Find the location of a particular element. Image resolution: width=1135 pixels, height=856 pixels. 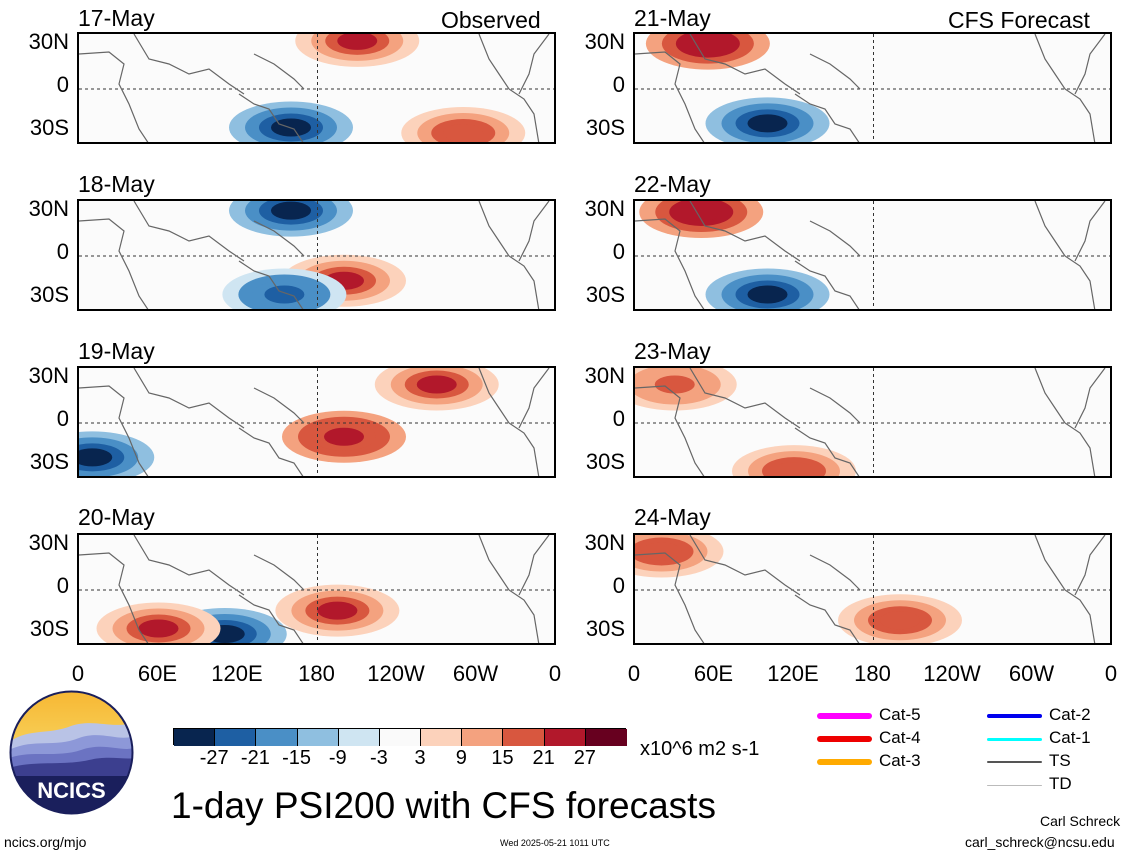

colorbar-tick-label: 15 is located at coordinates (502, 758).